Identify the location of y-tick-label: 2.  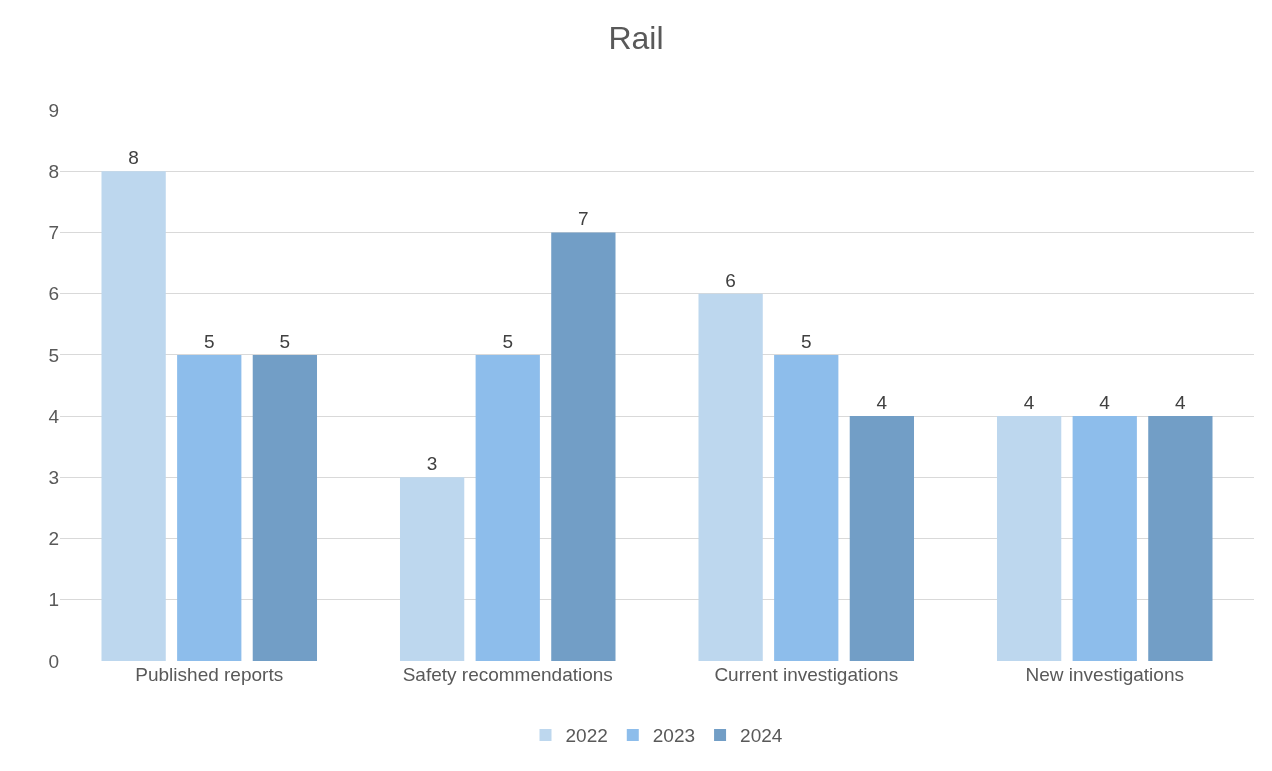
(53, 539).